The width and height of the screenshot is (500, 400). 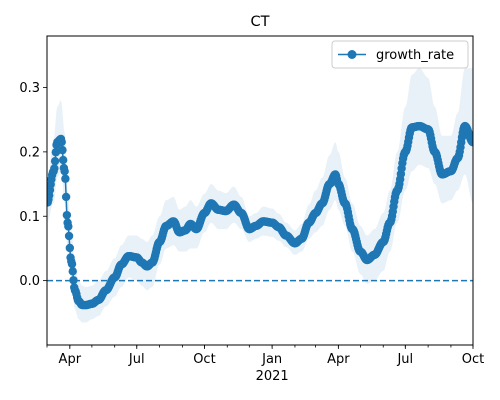 I want to click on x-tick-label: Jan, so click(x=271, y=359).